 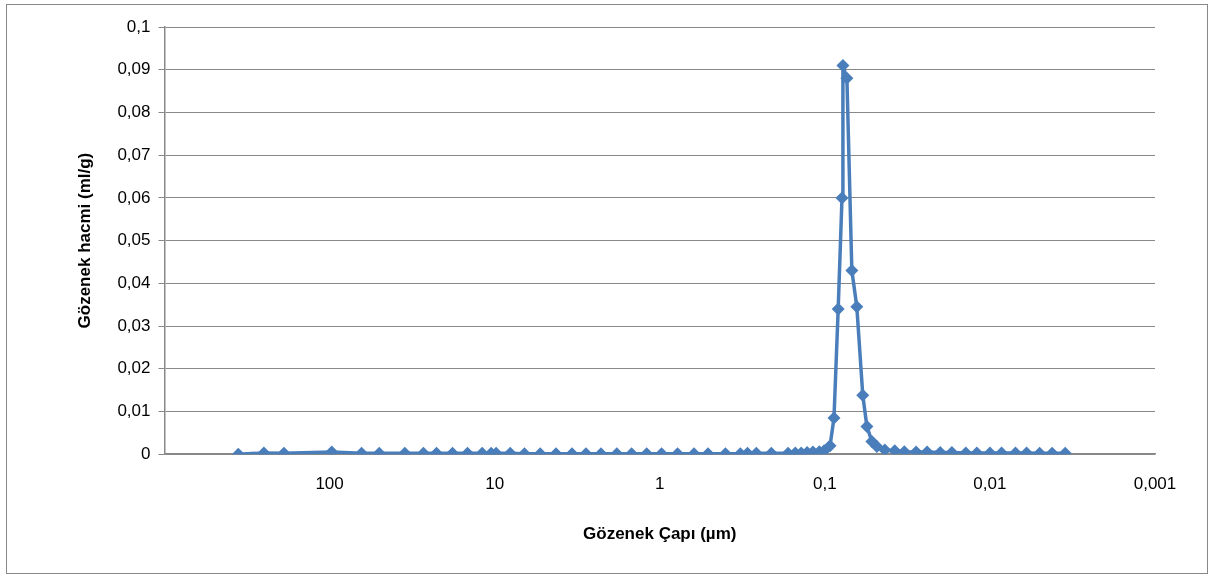 I want to click on y-tick-label: 0,03, so click(x=134, y=325).